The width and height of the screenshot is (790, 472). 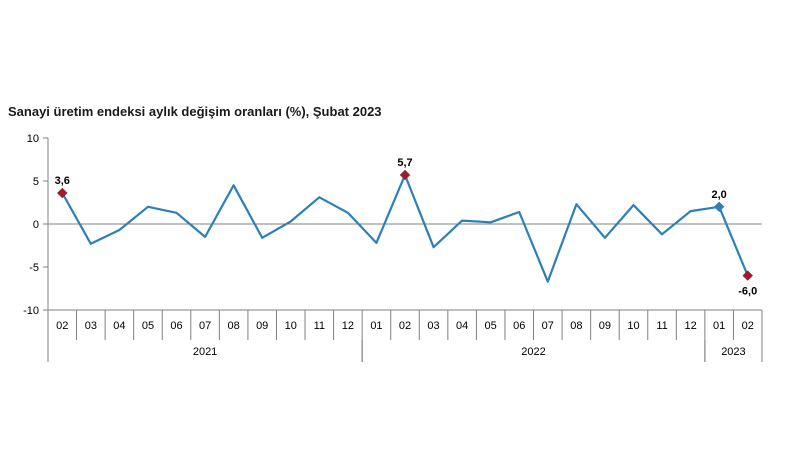 I want to click on x-axis-years: 2021 2022 2023, so click(x=405, y=351).